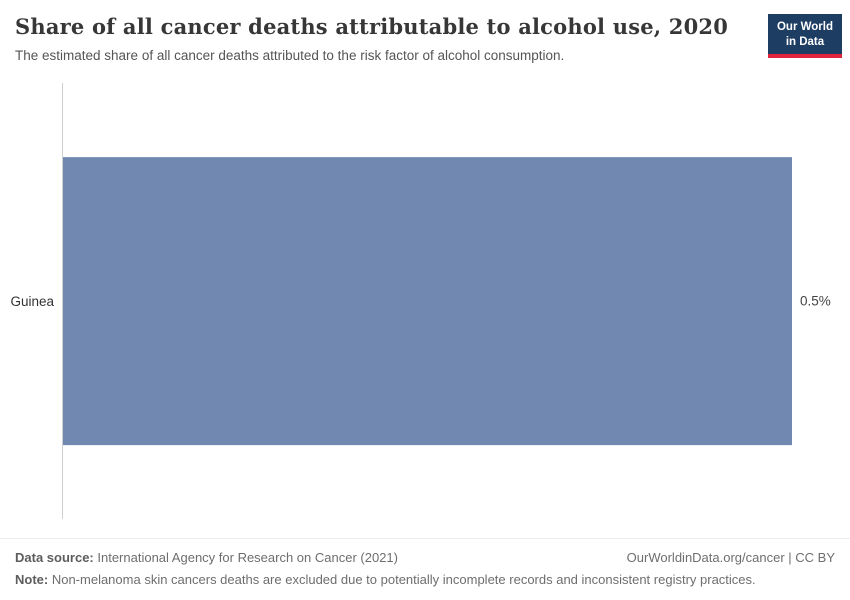  What do you see at coordinates (32, 301) in the screenshot?
I see `category-label-guinea: Guinea` at bounding box center [32, 301].